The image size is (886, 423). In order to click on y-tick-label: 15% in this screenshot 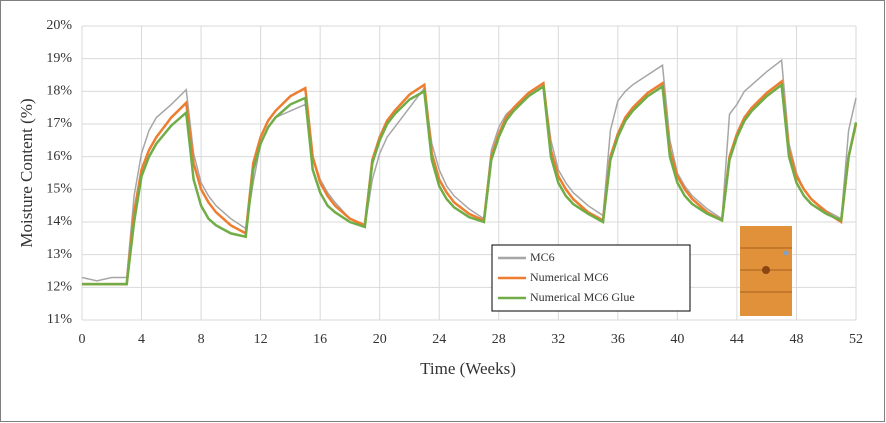, I will do `click(59, 189)`.